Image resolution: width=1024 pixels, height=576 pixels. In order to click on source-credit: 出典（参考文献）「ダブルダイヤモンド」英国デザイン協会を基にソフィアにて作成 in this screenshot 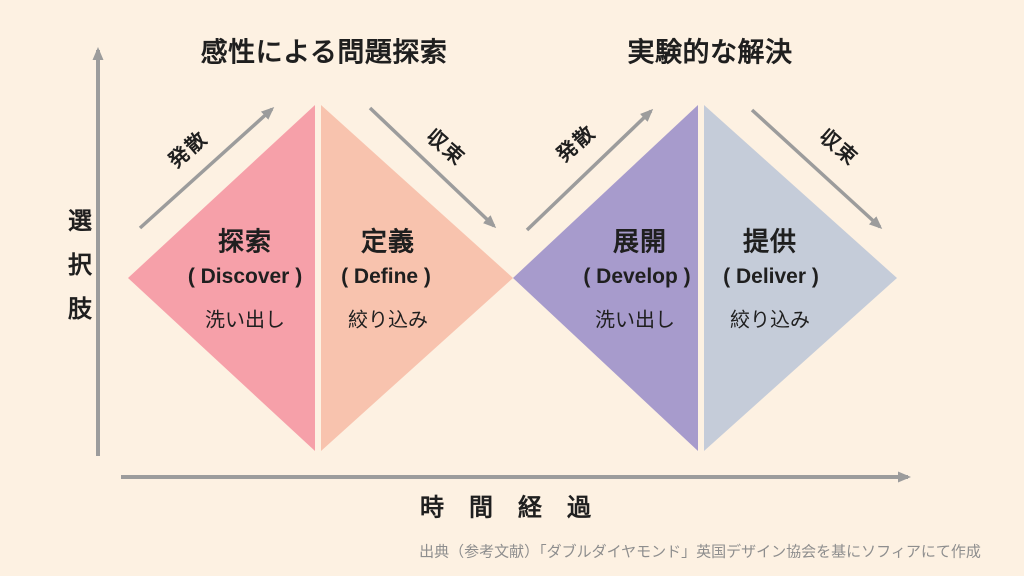, I will do `click(700, 552)`.